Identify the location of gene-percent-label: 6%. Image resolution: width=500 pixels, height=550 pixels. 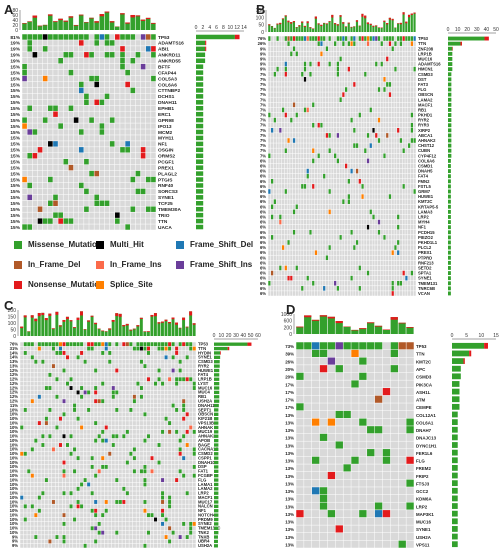
(263, 278).